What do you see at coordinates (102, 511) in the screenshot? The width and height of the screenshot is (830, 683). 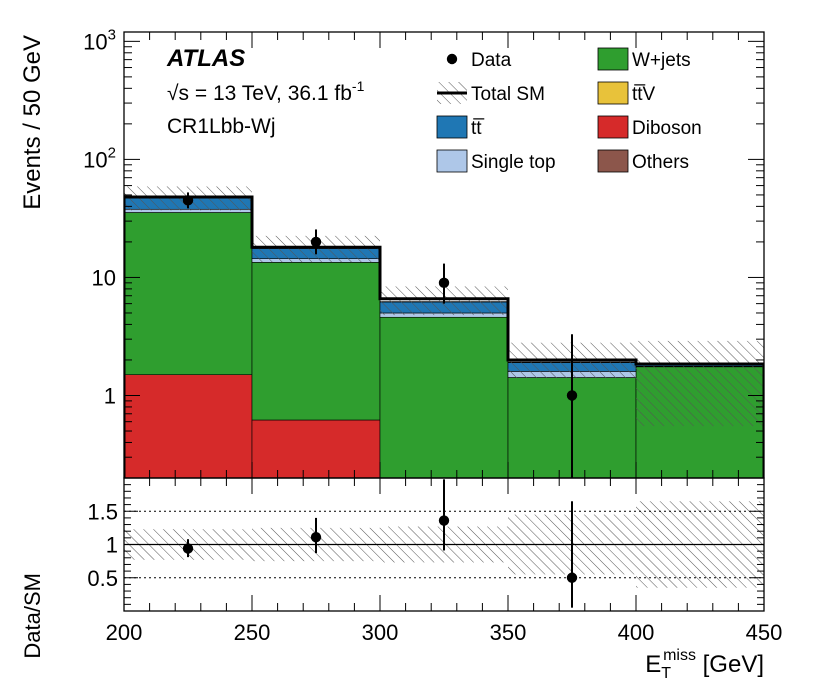 I see `ratio-y-tick-label: 1.5` at bounding box center [102, 511].